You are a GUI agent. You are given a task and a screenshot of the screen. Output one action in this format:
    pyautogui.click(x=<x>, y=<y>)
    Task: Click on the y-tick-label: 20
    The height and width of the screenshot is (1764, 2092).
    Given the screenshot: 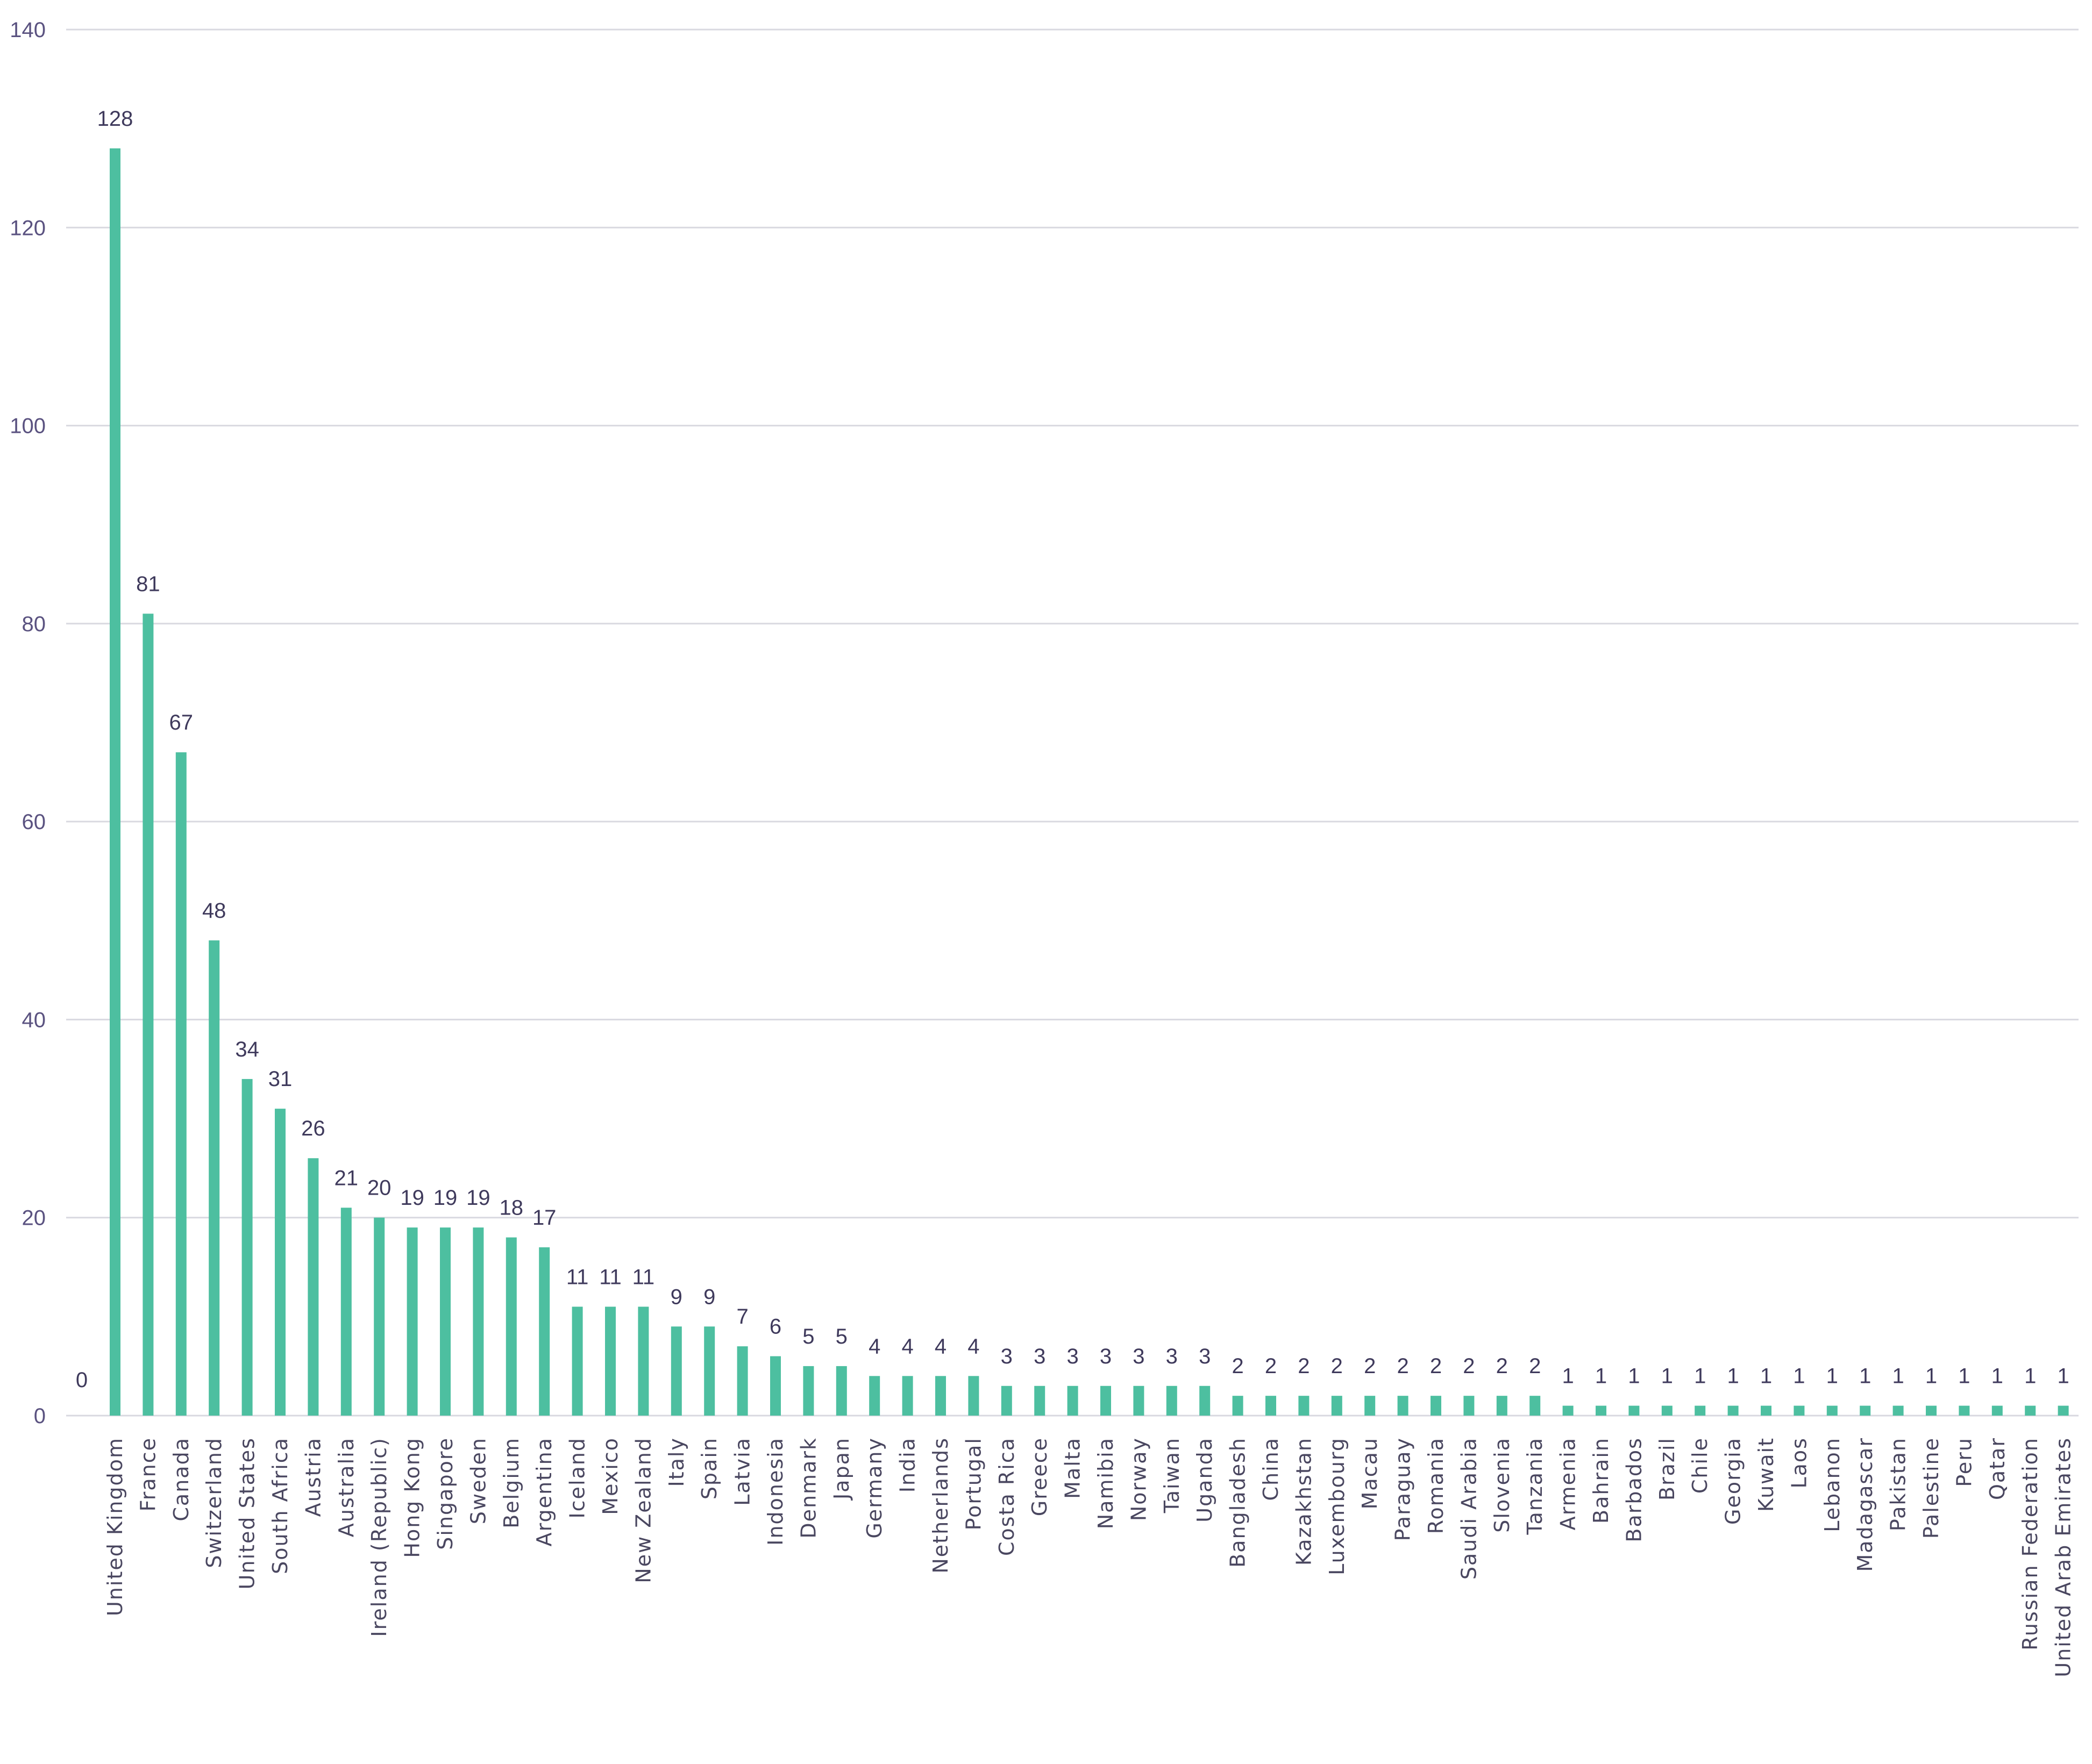 What is the action you would take?
    pyautogui.click(x=34, y=1218)
    